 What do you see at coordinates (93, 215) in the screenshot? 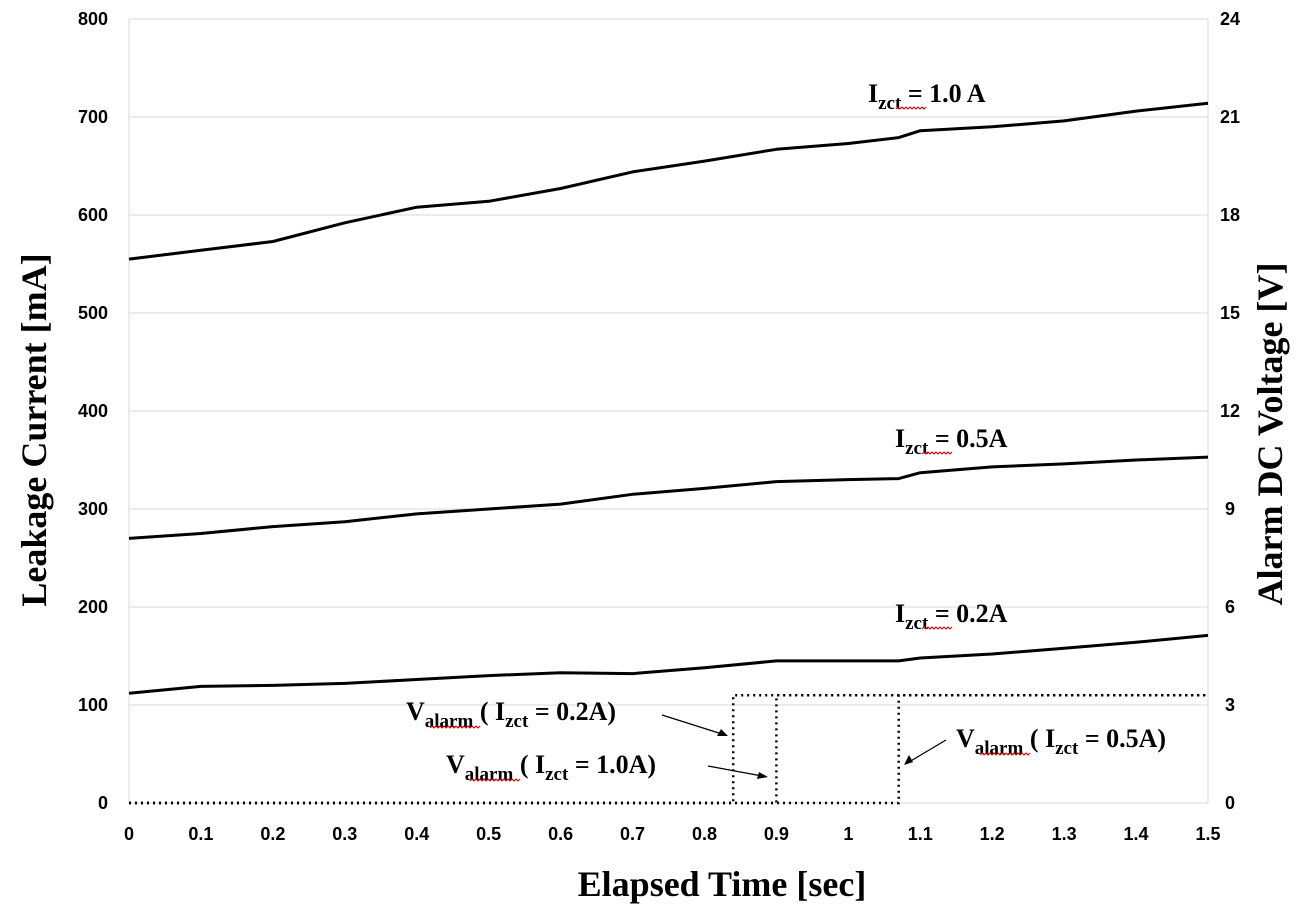
I see `y-tick-label: 600` at bounding box center [93, 215].